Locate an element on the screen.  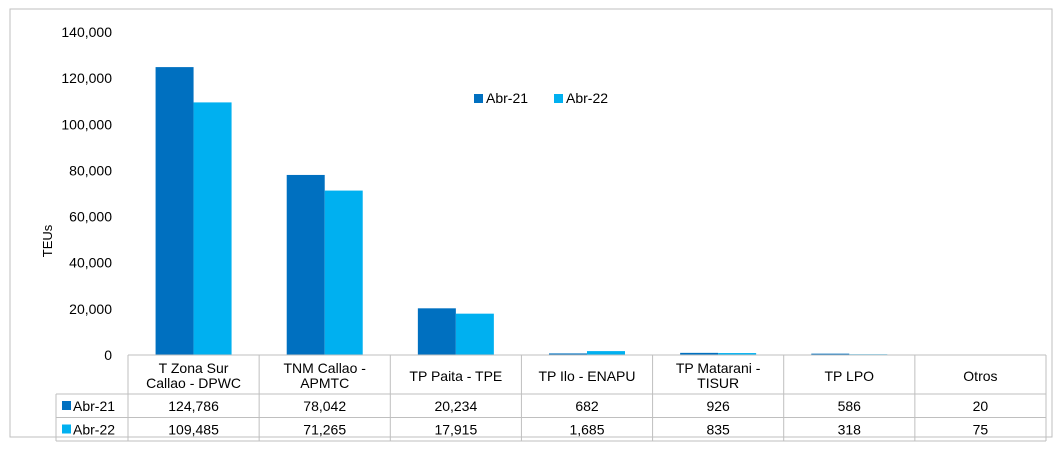
data-value-label: 586 is located at coordinates (850, 406).